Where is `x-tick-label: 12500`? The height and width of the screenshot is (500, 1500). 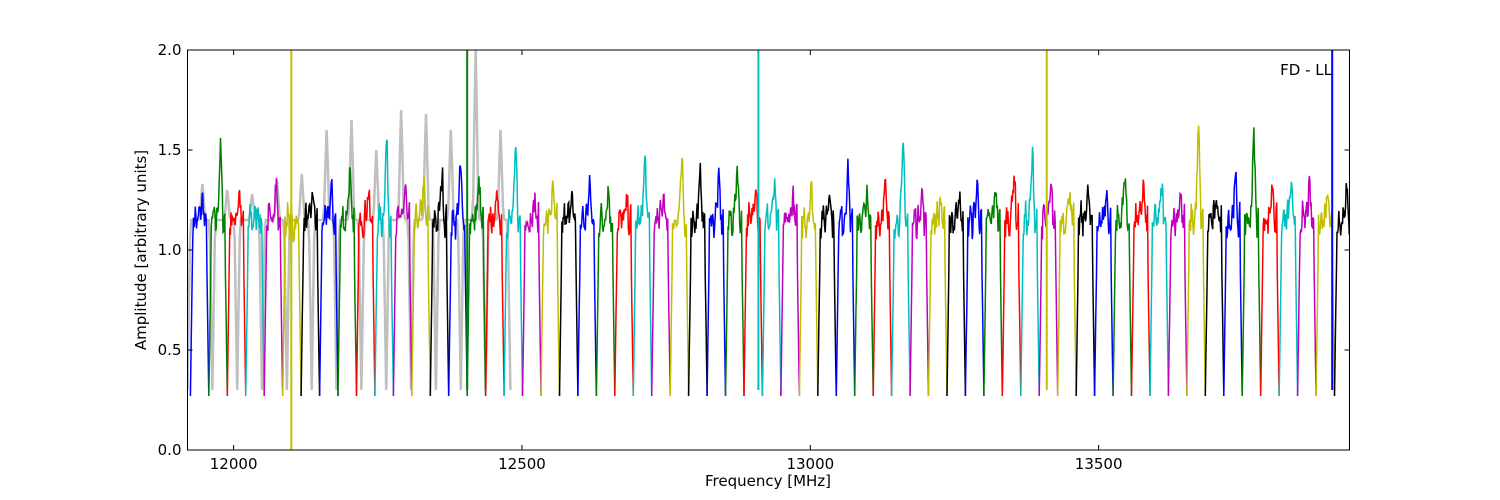 x-tick-label: 12500 is located at coordinates (522, 464).